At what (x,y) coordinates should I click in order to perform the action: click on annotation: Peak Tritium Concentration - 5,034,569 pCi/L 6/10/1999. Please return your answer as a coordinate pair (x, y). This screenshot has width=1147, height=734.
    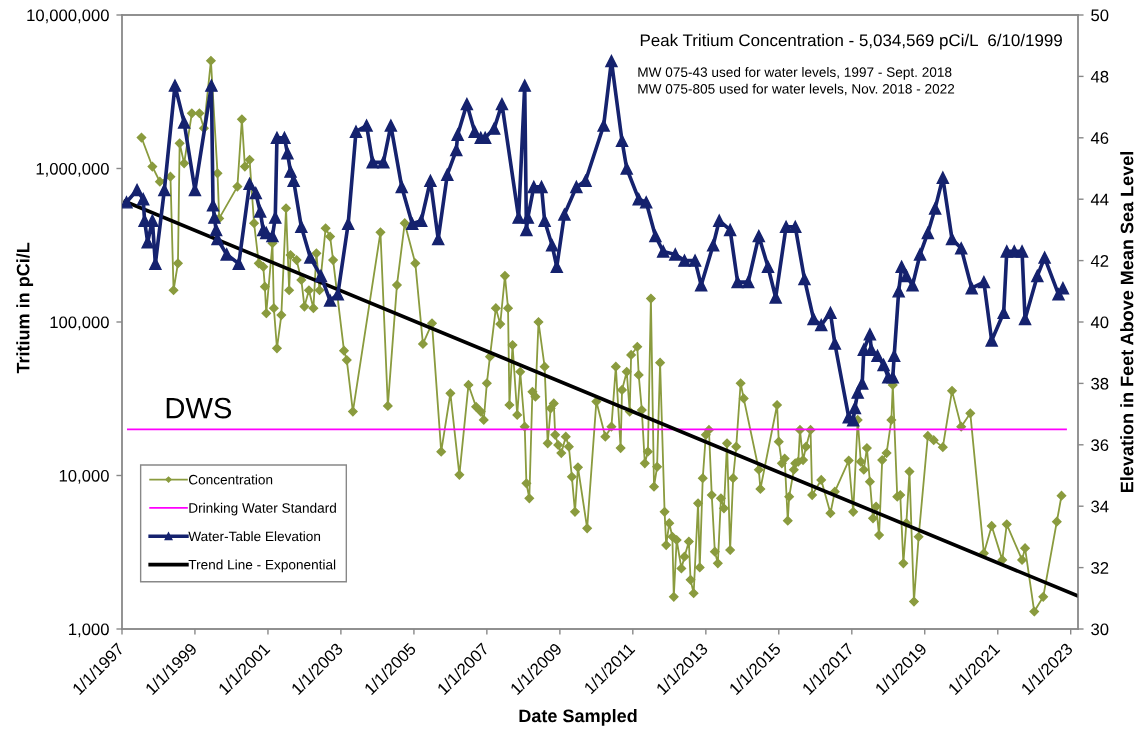
    Looking at the image, I should click on (851, 41).